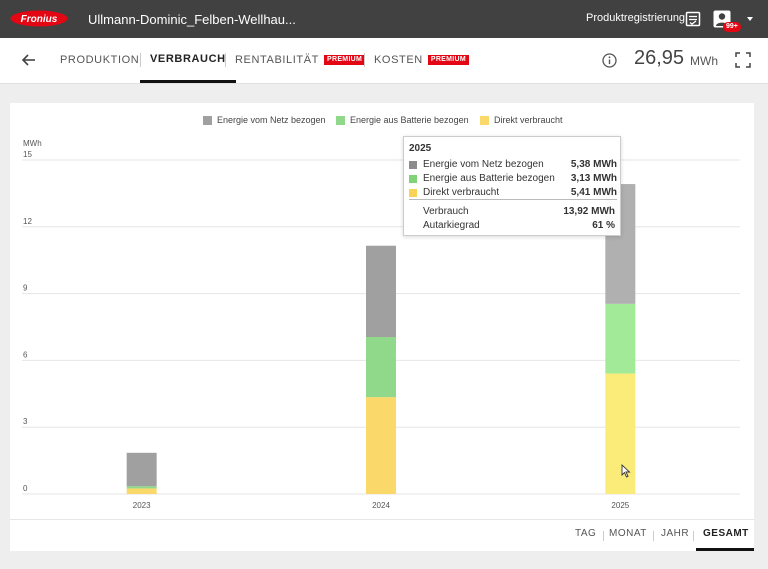  What do you see at coordinates (420, 148) in the screenshot?
I see `tooltip-title: 2025` at bounding box center [420, 148].